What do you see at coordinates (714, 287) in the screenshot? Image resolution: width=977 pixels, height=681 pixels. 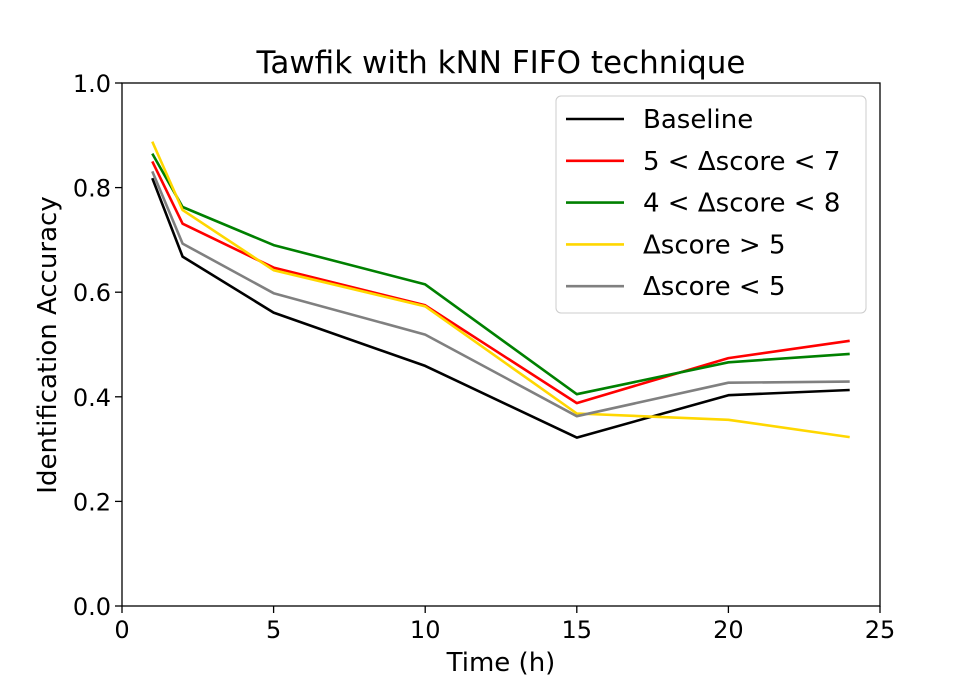 I see `legend-label: Δscore < 5` at bounding box center [714, 287].